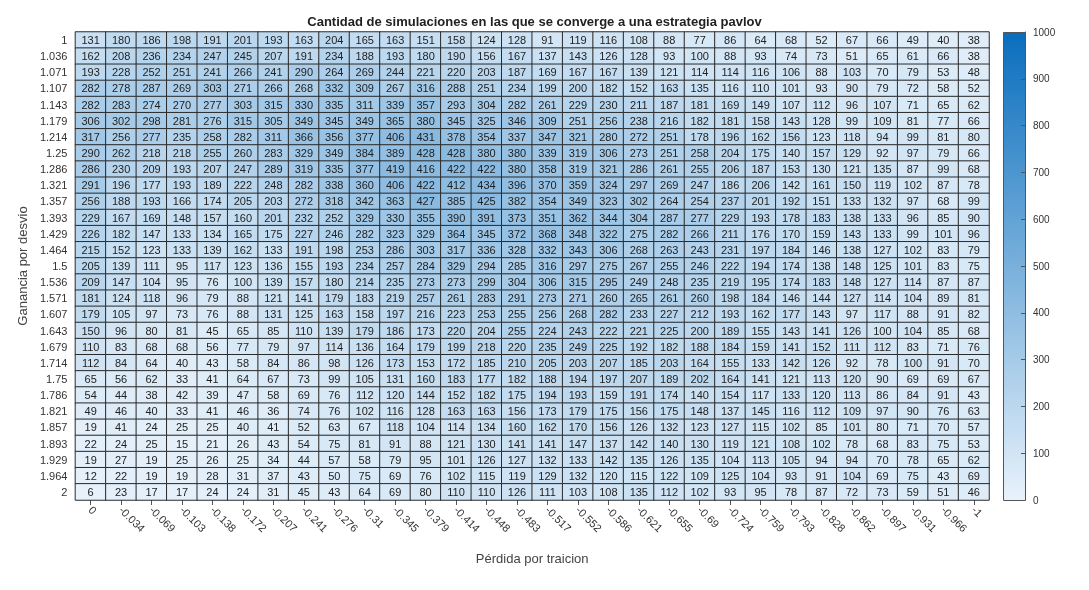  I want to click on data-label: 406, so click(395, 185).